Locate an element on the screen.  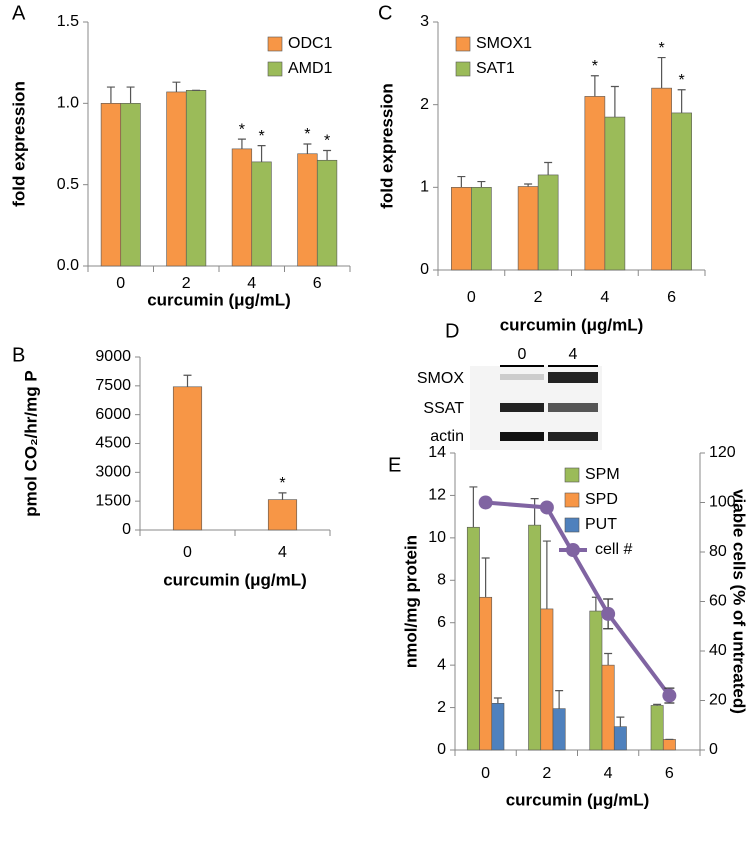
y2-axis-title: viable cells (% of untreated) is located at coordinates (739, 601).